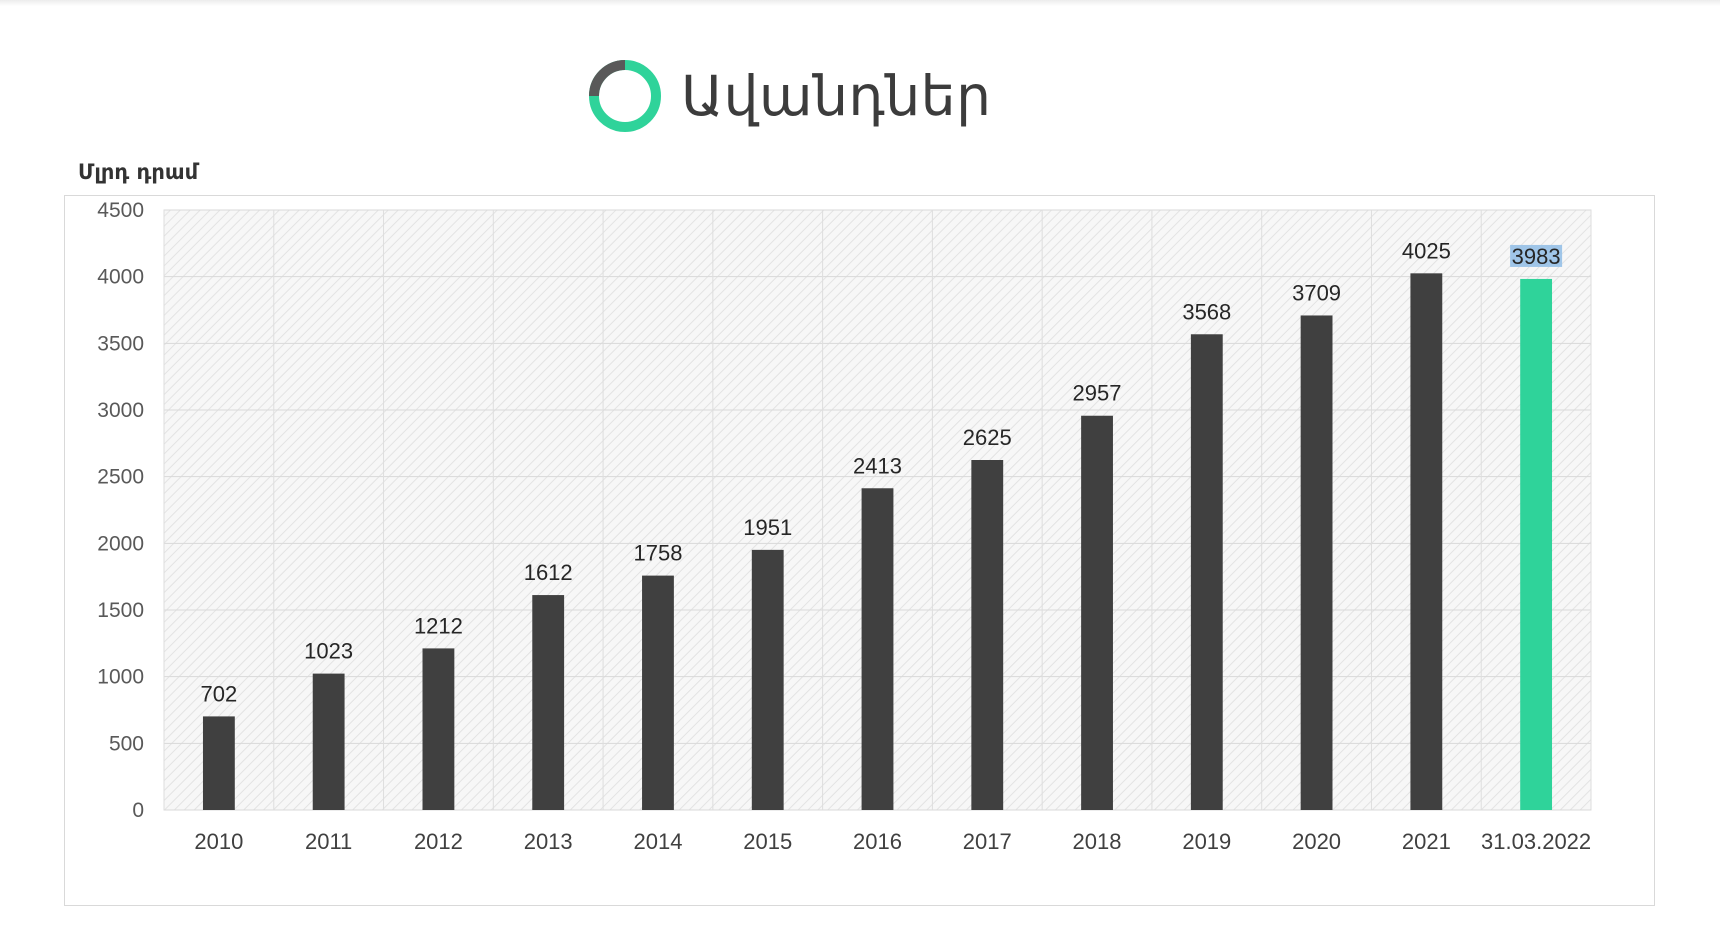  Describe the element at coordinates (1316, 841) in the screenshot. I see `x-tick-label: 2020` at that location.